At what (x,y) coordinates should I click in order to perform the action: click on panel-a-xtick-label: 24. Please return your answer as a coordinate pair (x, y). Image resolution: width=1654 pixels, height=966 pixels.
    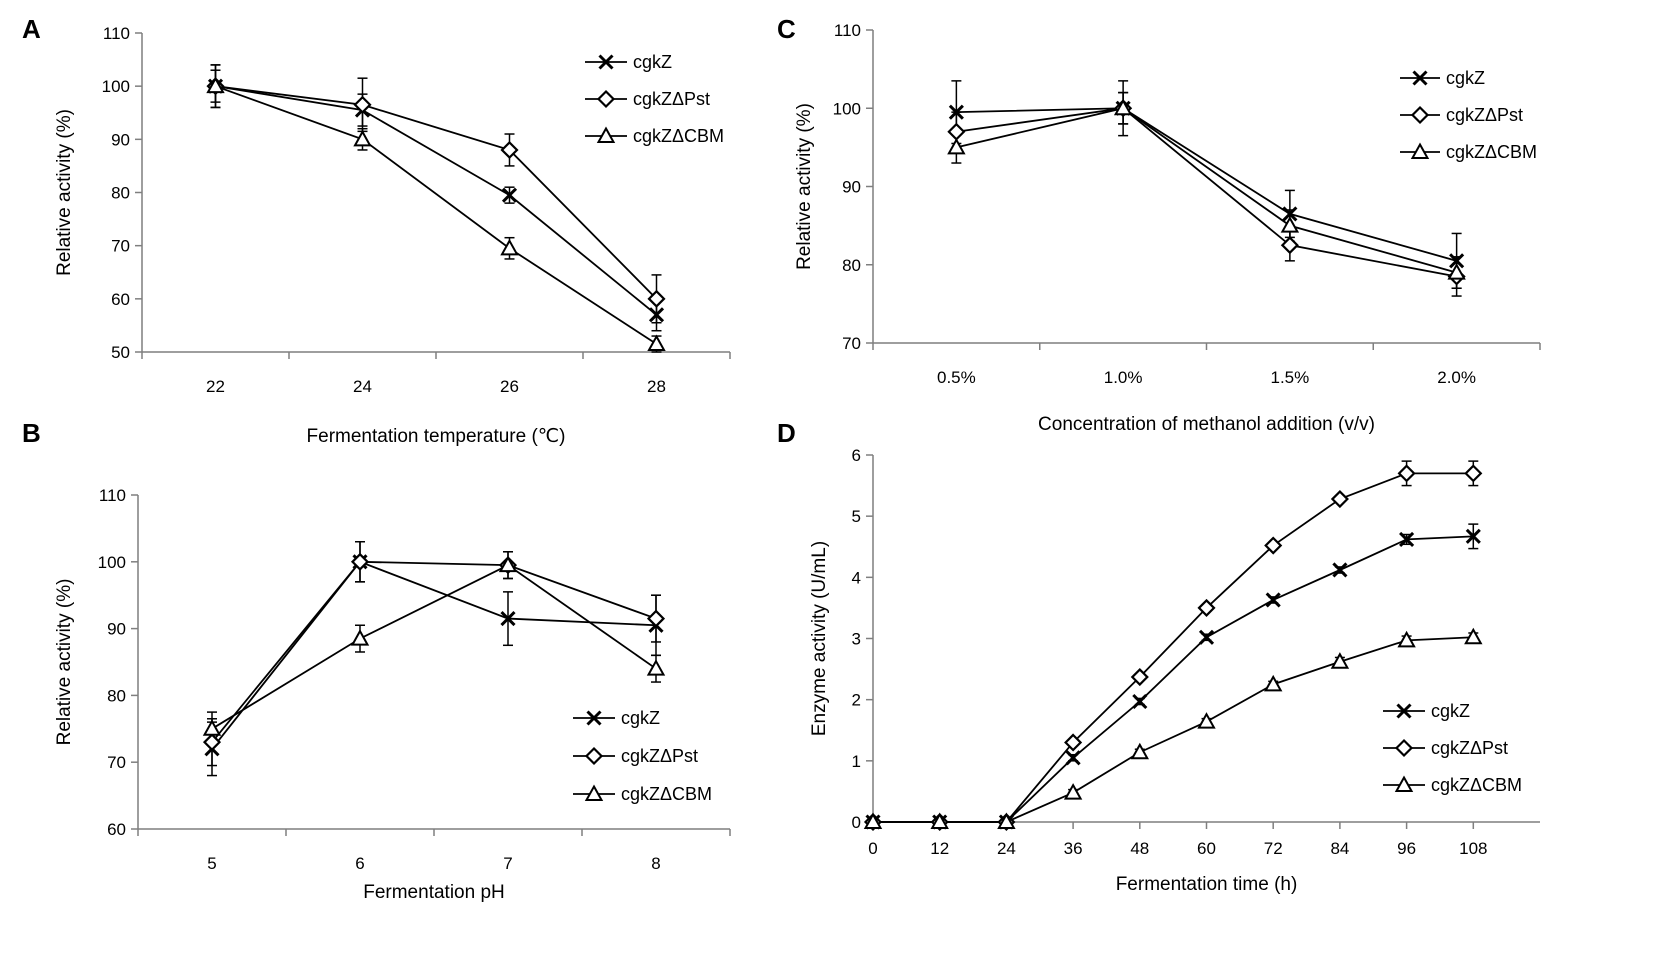
    Looking at the image, I should click on (362, 386).